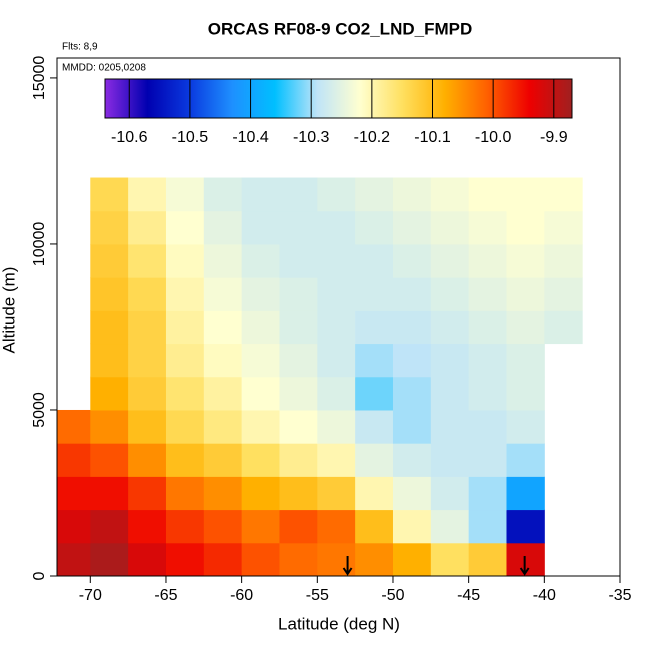  Describe the element at coordinates (190, 137) in the screenshot. I see `colorbar-tick-label: -10.5` at that location.